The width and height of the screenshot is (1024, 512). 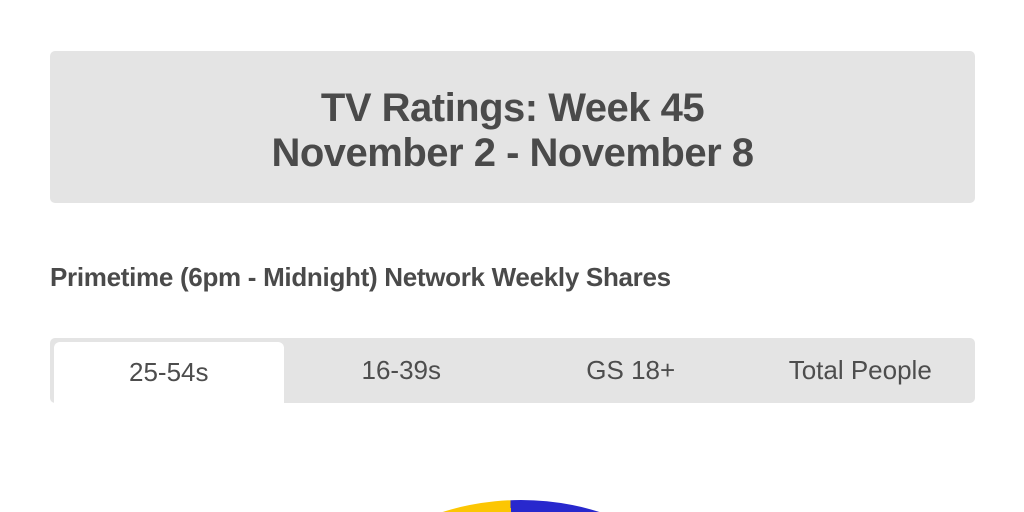 I want to click on tab-16-39s: 16-39s, so click(x=401, y=370).